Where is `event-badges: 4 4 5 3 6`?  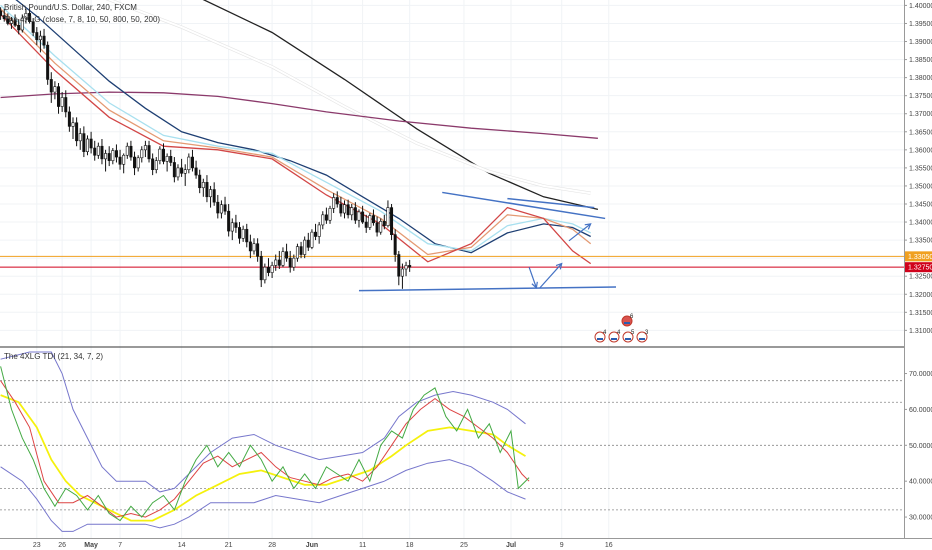 event-badges: 4 4 5 3 6 is located at coordinates (621, 328).